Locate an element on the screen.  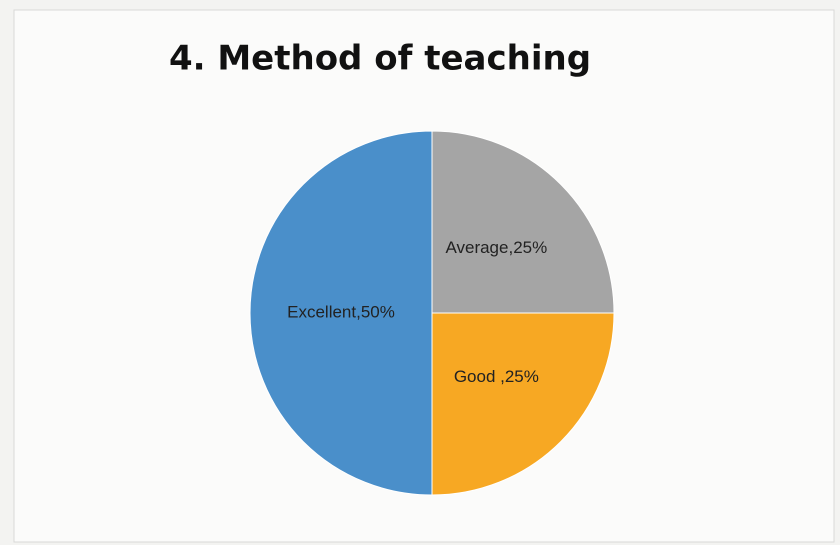
data-label: Excellent,50% is located at coordinates (341, 311).